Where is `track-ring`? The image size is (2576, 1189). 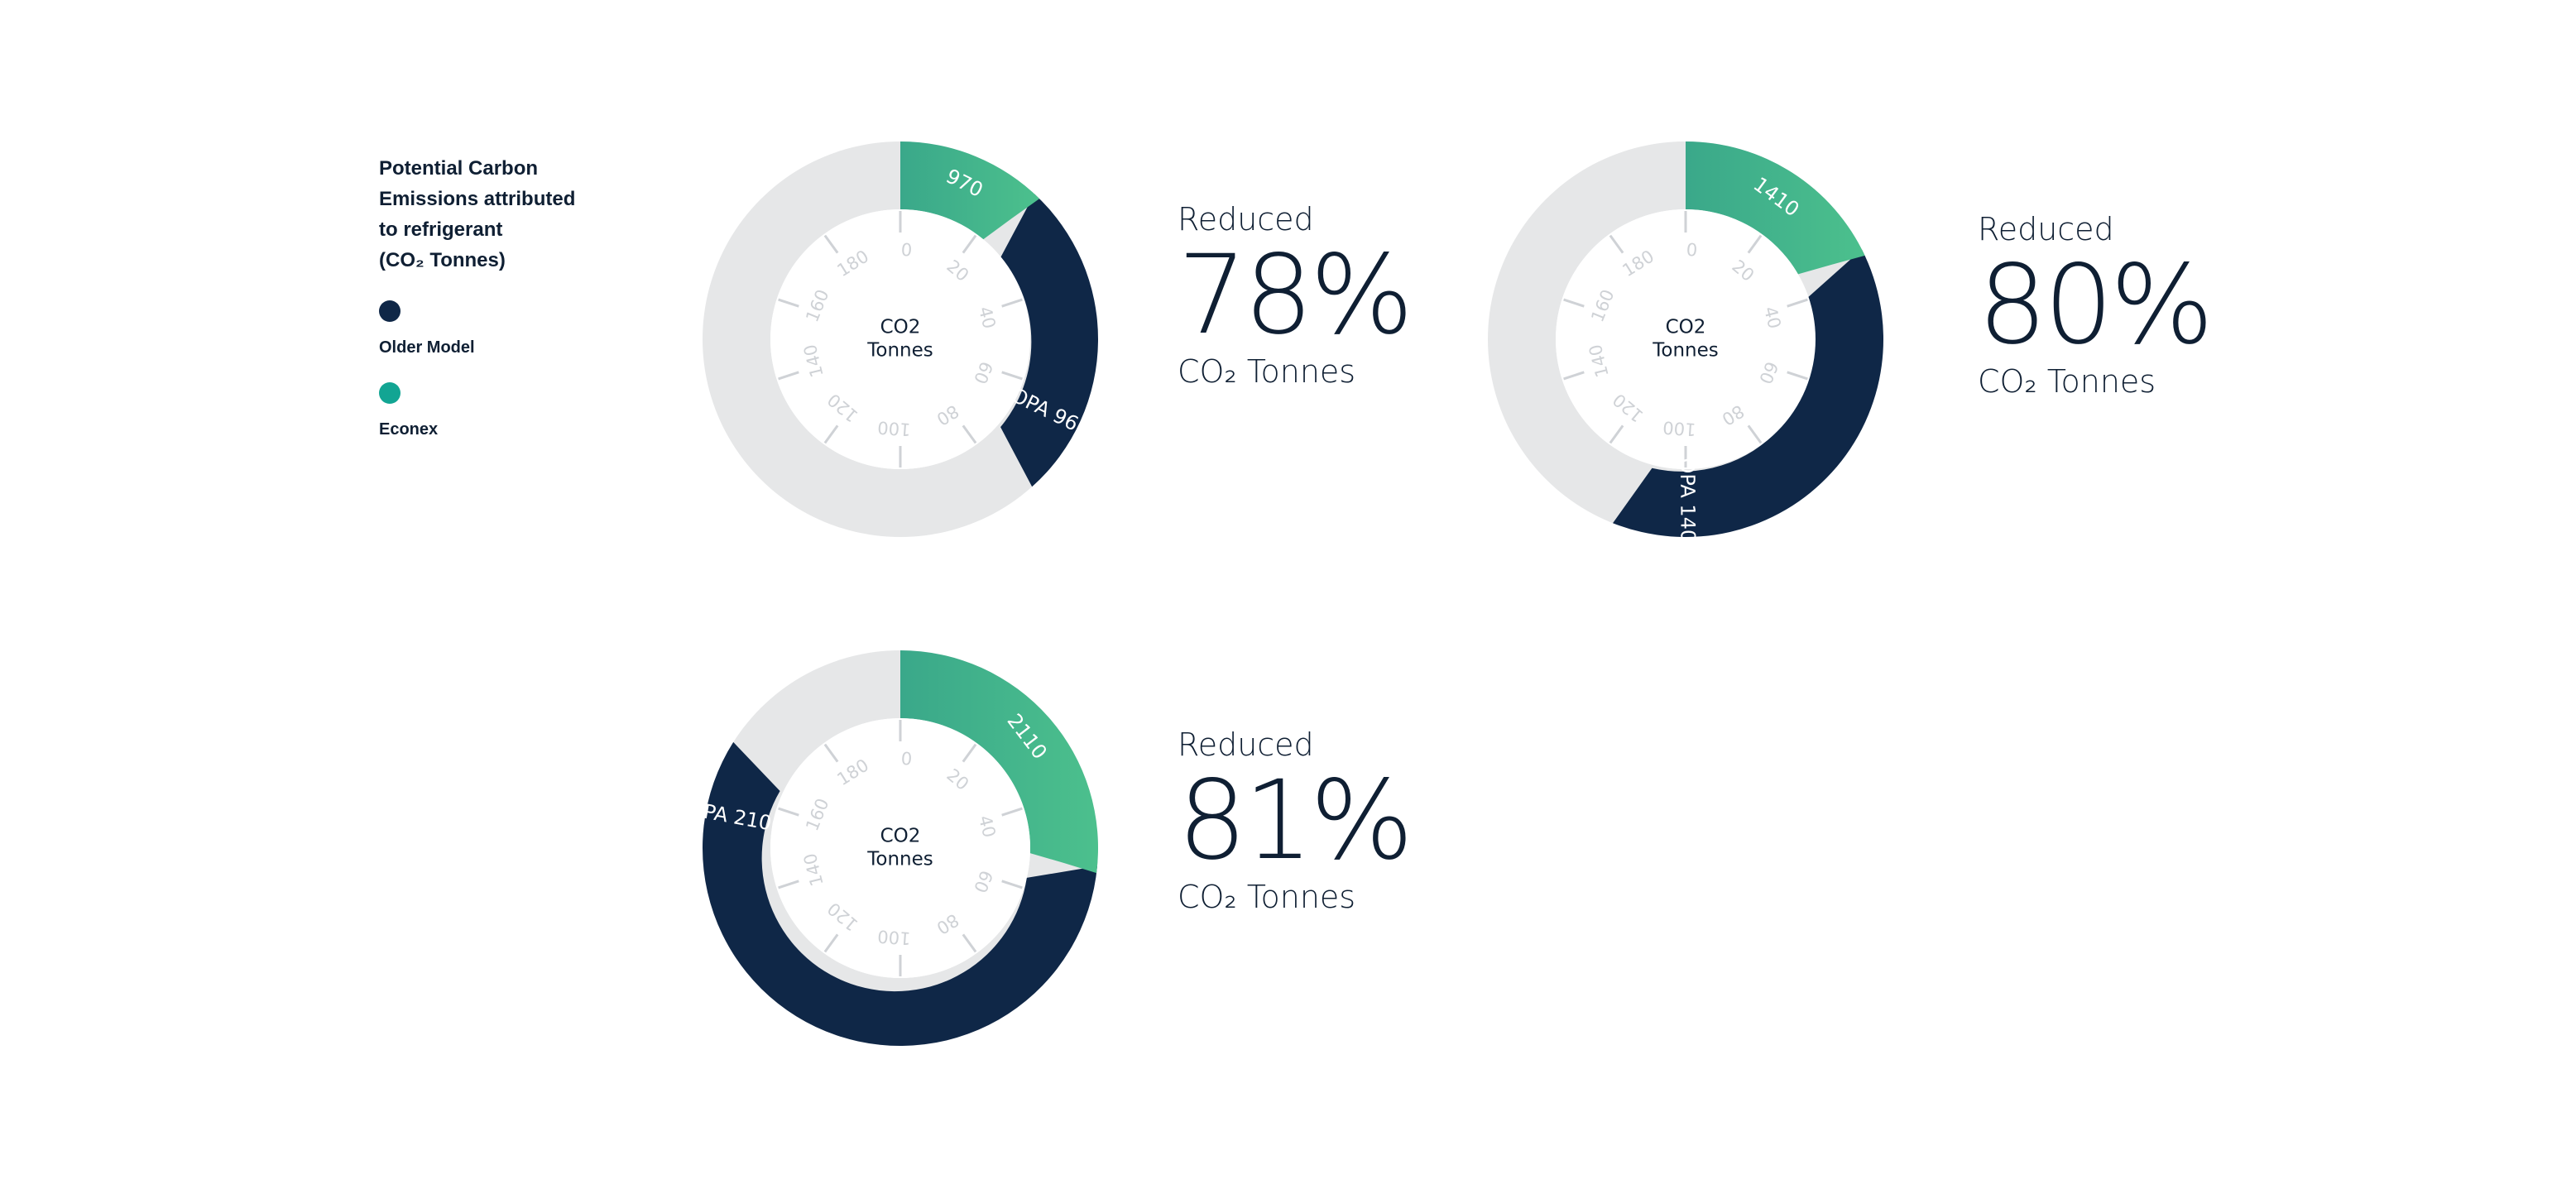 track-ring is located at coordinates (901, 339).